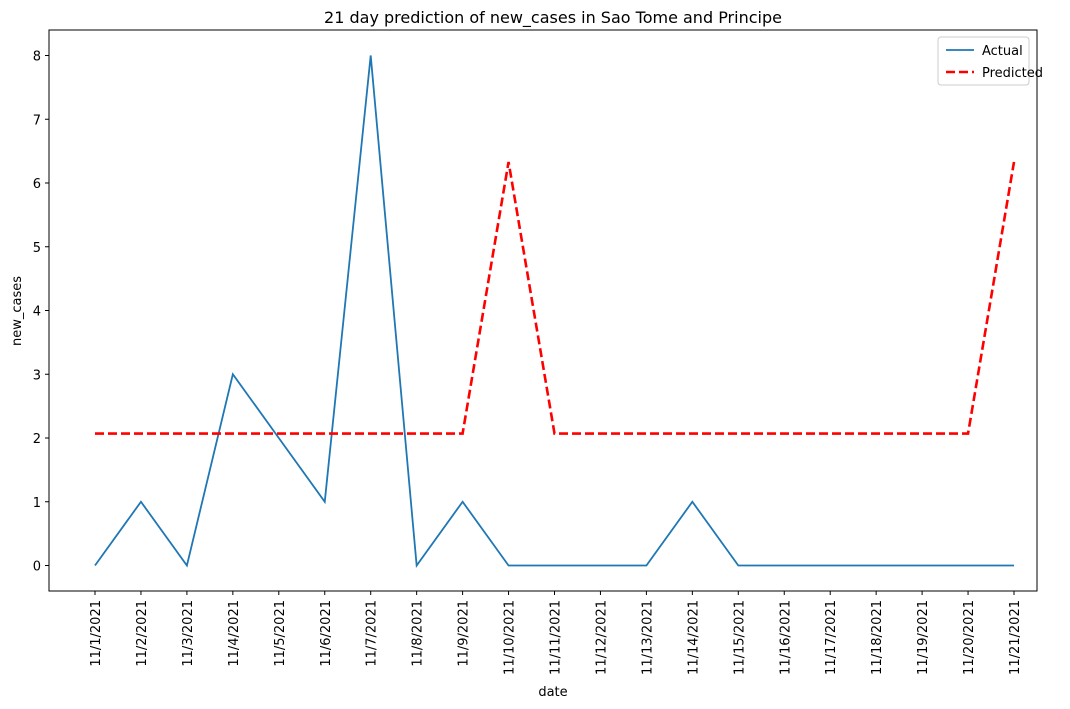 The height and width of the screenshot is (709, 1070). What do you see at coordinates (37, 312) in the screenshot?
I see `y-tick-label: 4` at bounding box center [37, 312].